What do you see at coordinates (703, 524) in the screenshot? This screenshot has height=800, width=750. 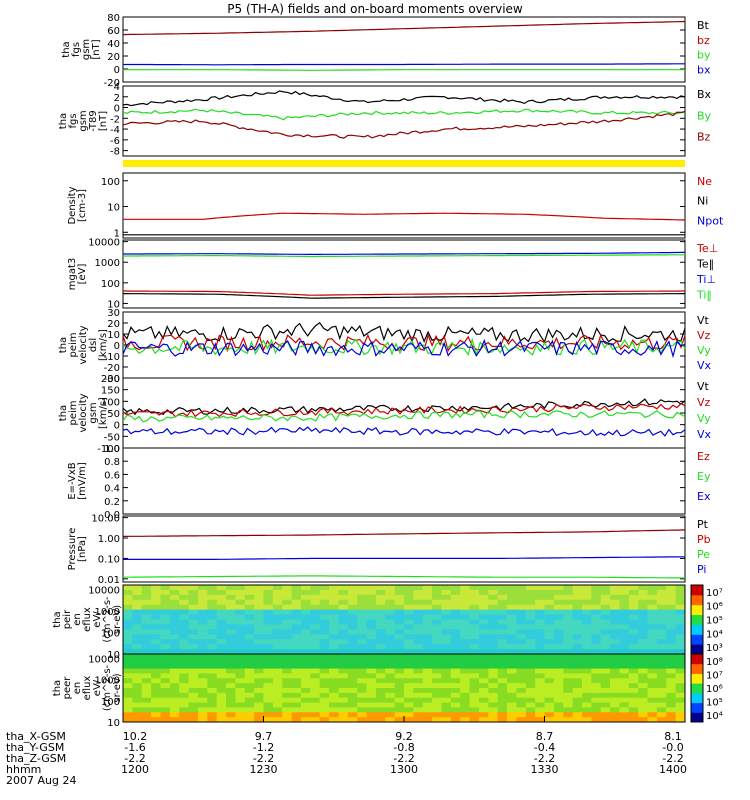 I see `legend-label: Pt` at bounding box center [703, 524].